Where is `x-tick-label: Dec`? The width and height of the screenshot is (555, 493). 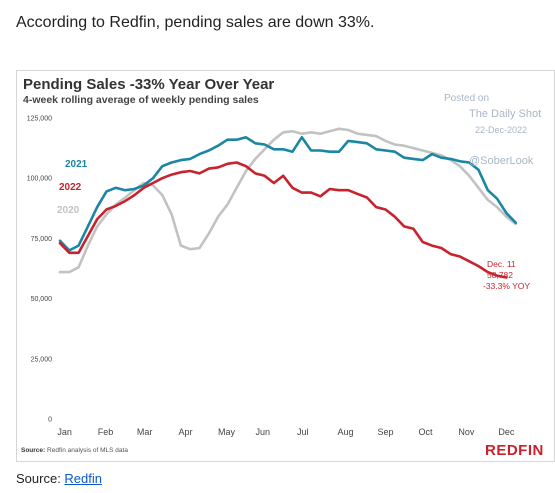
x-tick-label: Dec is located at coordinates (506, 432).